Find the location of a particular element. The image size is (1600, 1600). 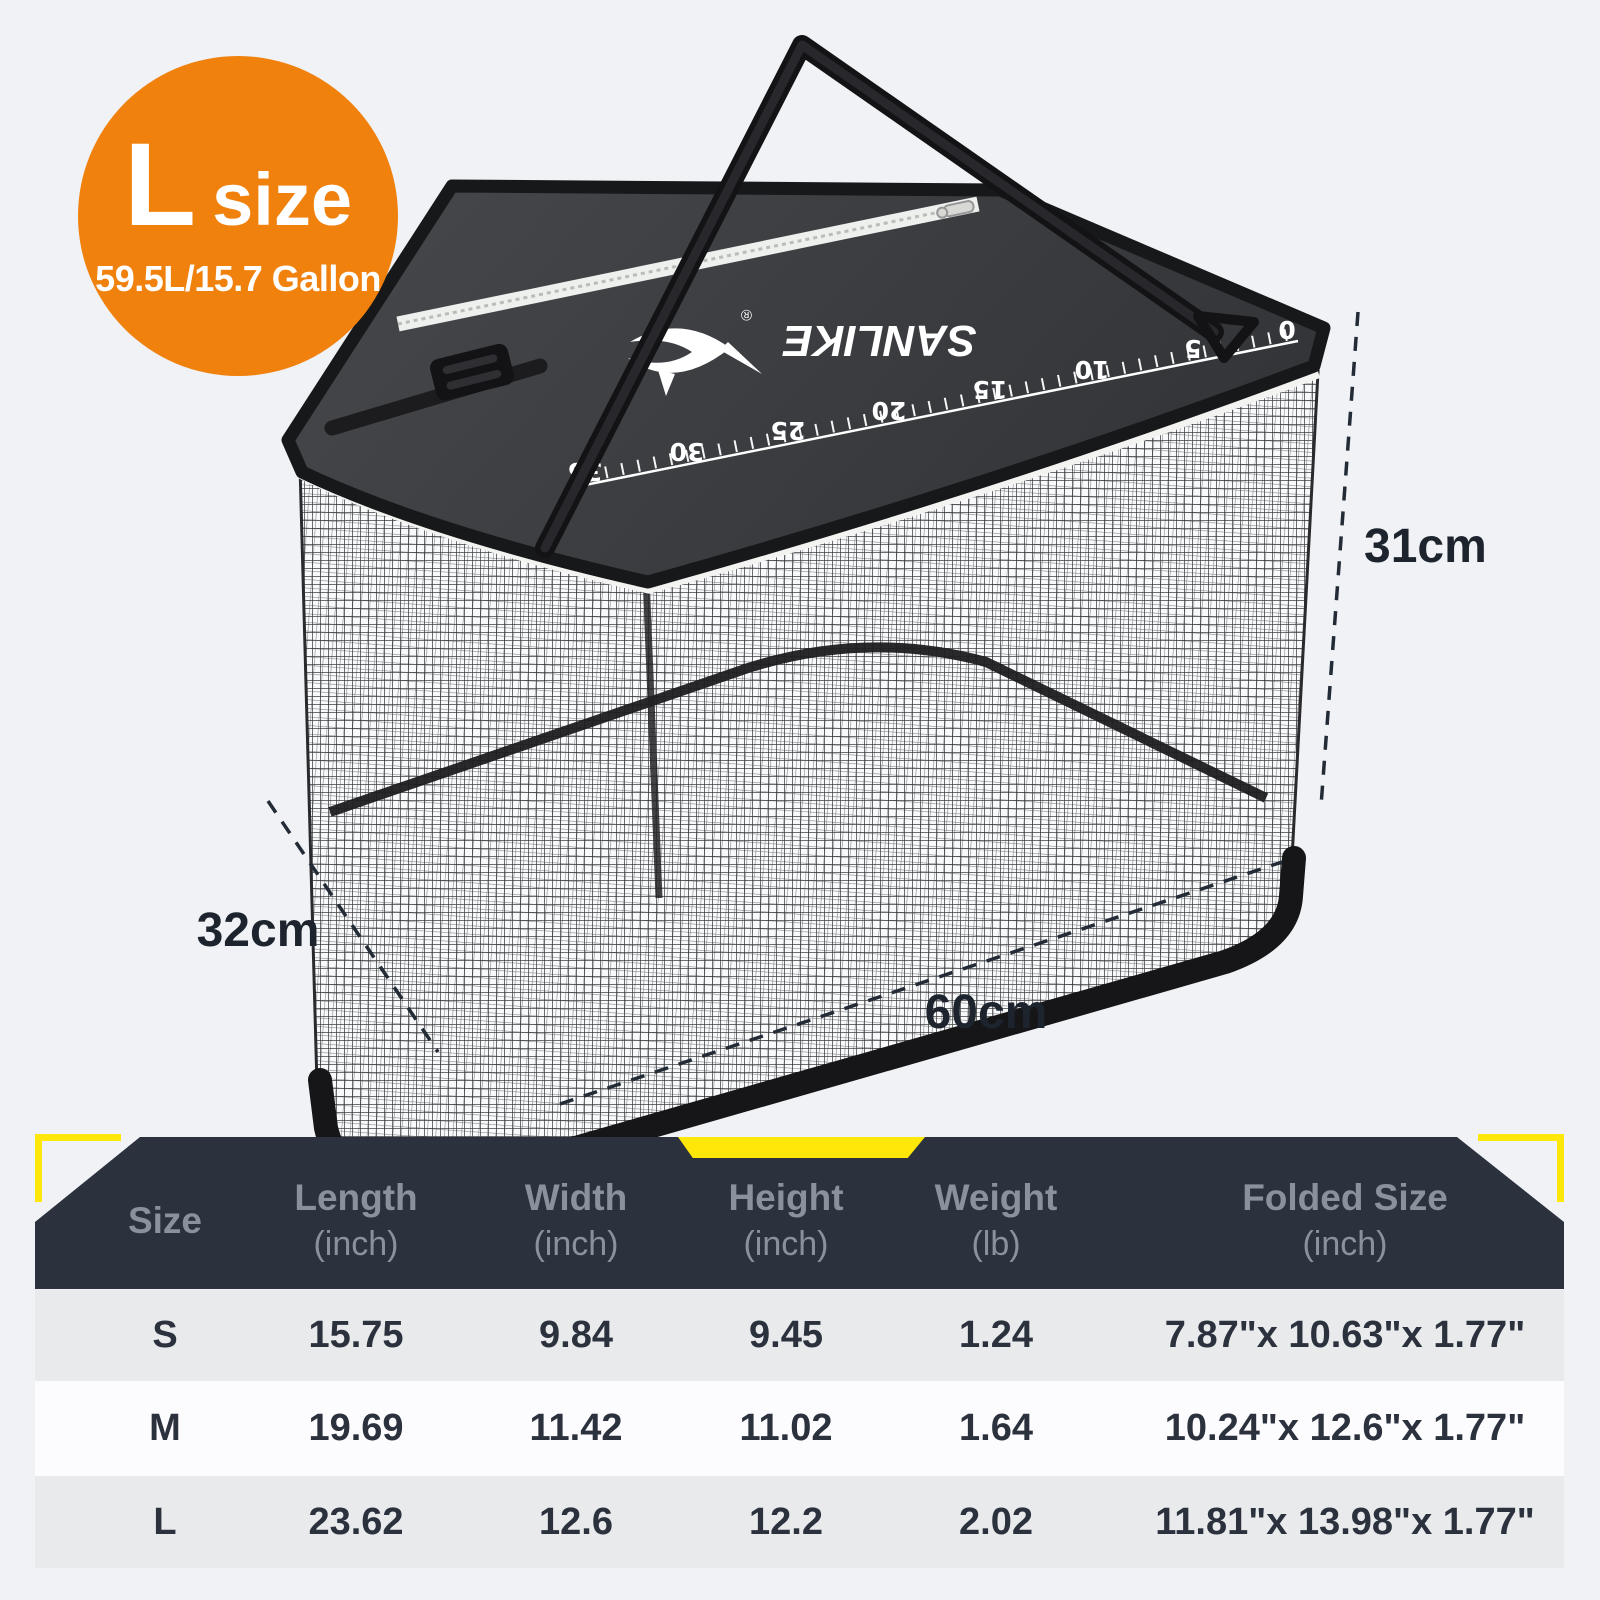

cell-height: 12.2 is located at coordinates (786, 1521).